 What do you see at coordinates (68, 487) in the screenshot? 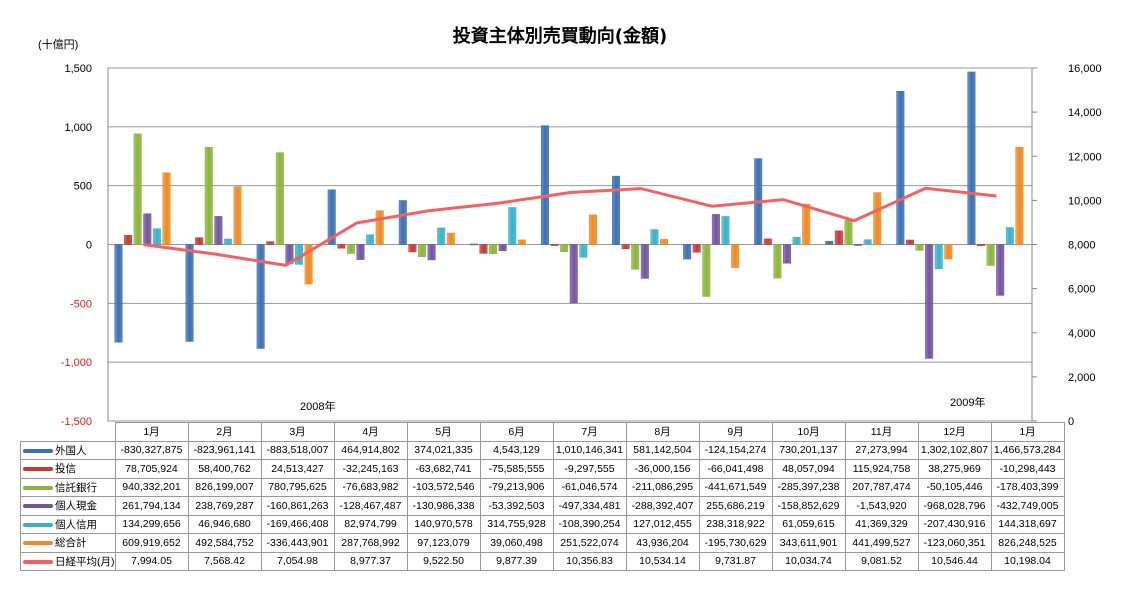
I see `legend-entry: 信託銀行` at bounding box center [68, 487].